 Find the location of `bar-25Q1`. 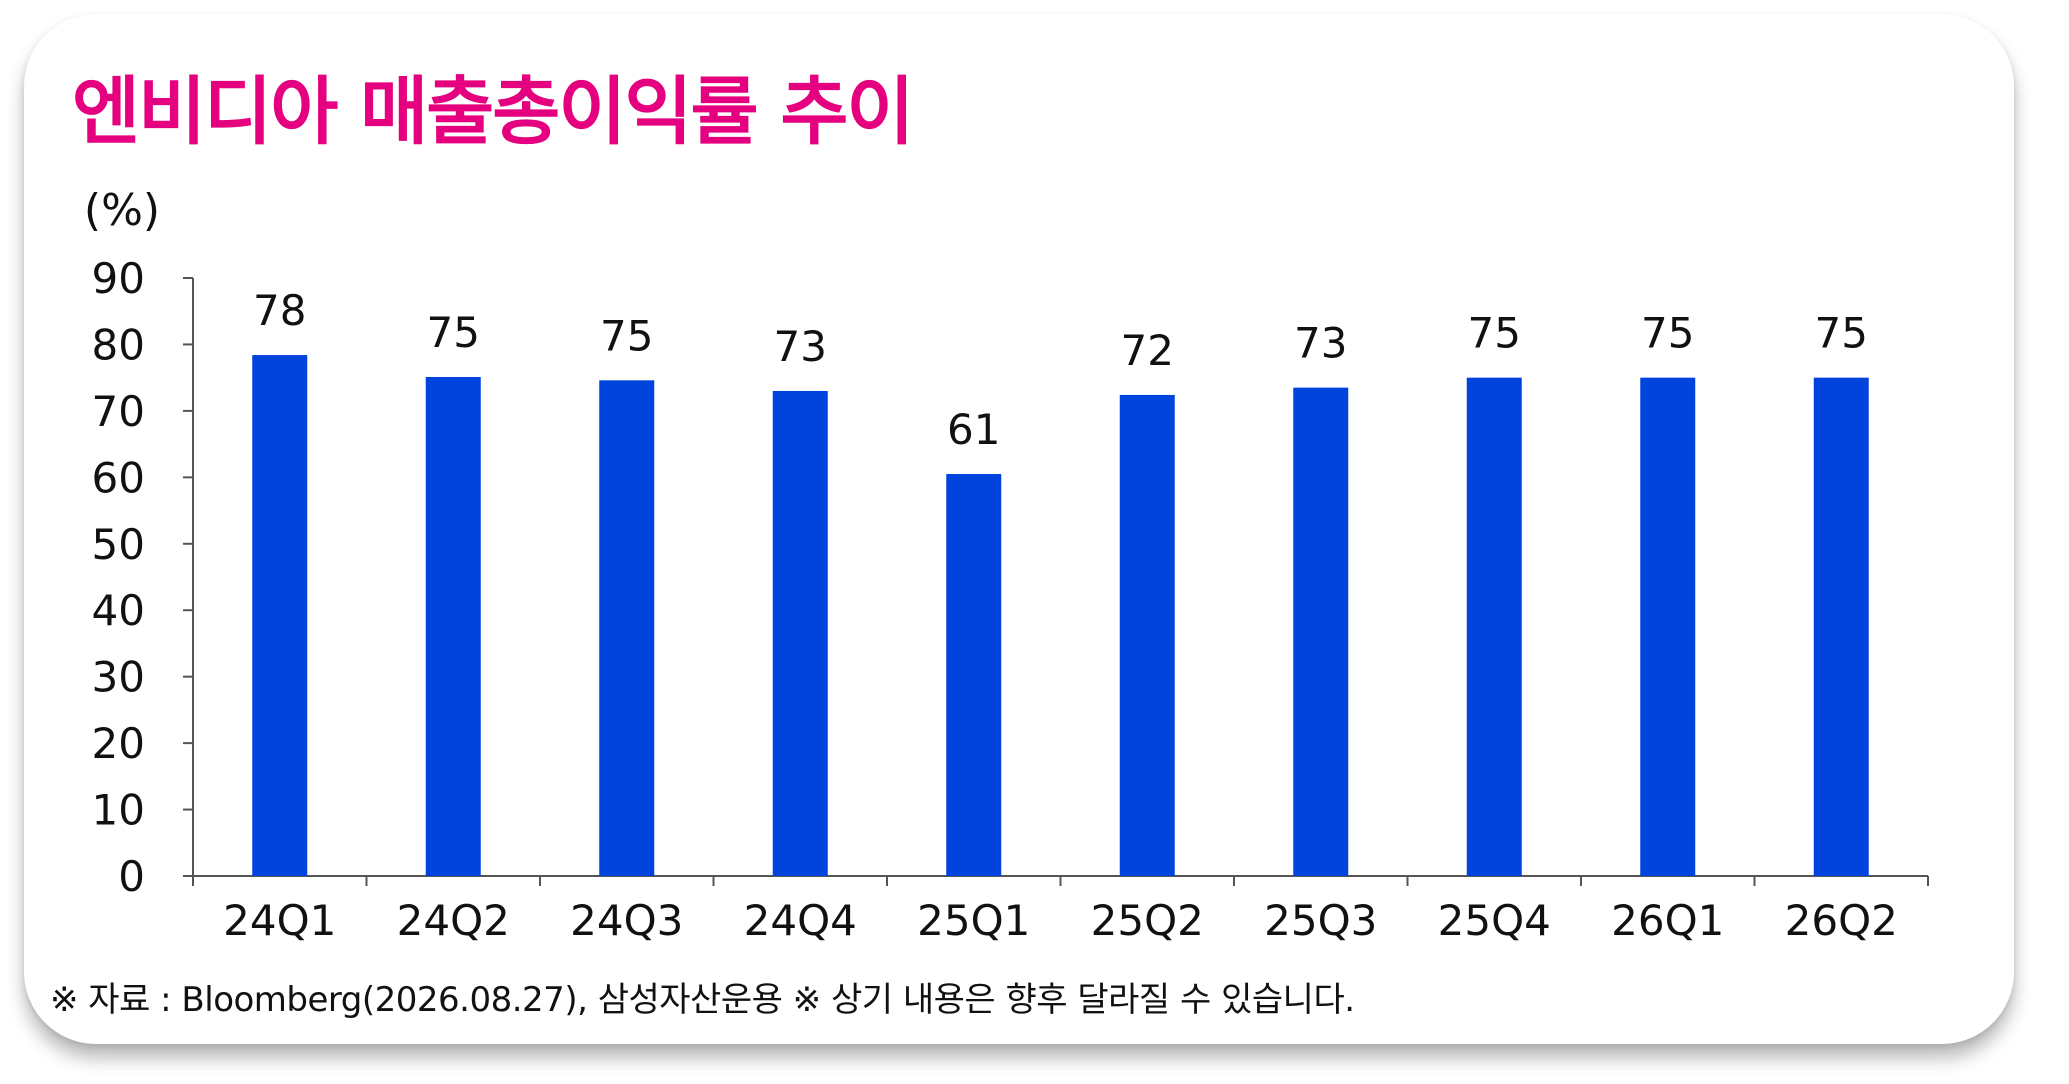

bar-25Q1 is located at coordinates (974, 675).